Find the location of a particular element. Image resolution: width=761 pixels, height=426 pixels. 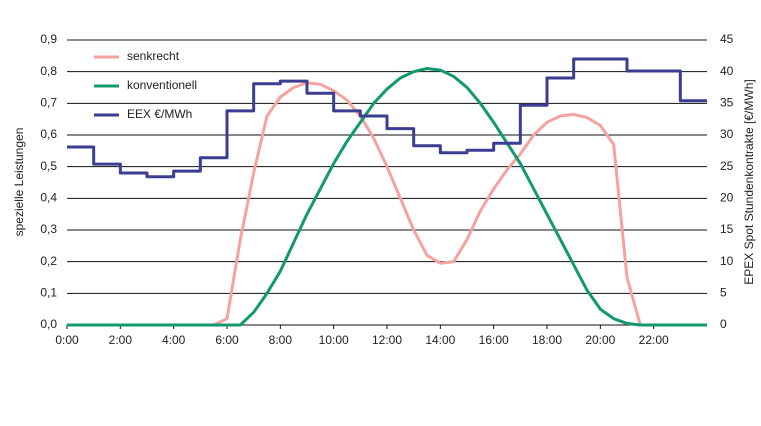

y2-tick-label: 30 is located at coordinates (727, 134).